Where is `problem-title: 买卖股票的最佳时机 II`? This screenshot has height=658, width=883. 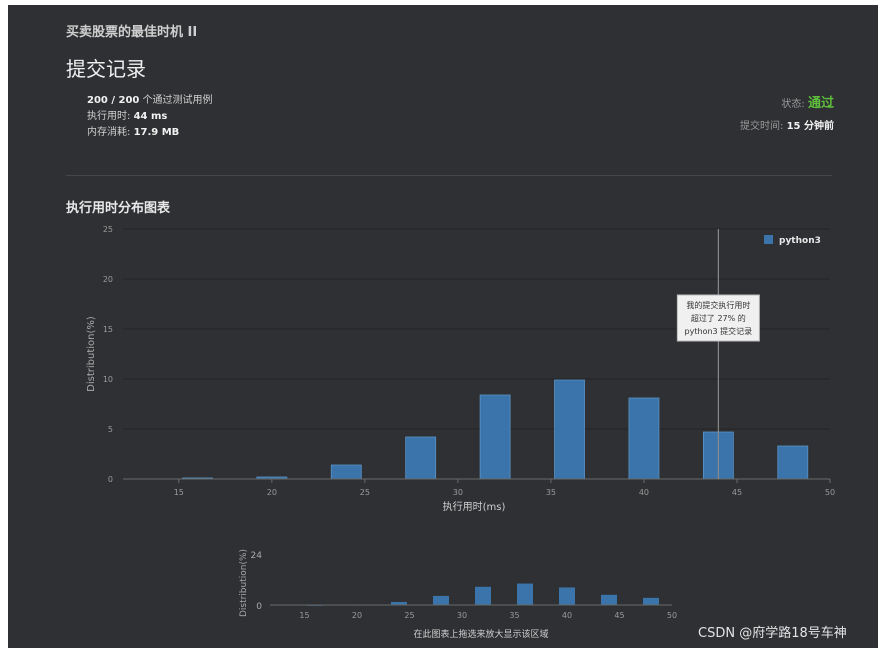 problem-title: 买卖股票的最佳时机 II is located at coordinates (132, 32).